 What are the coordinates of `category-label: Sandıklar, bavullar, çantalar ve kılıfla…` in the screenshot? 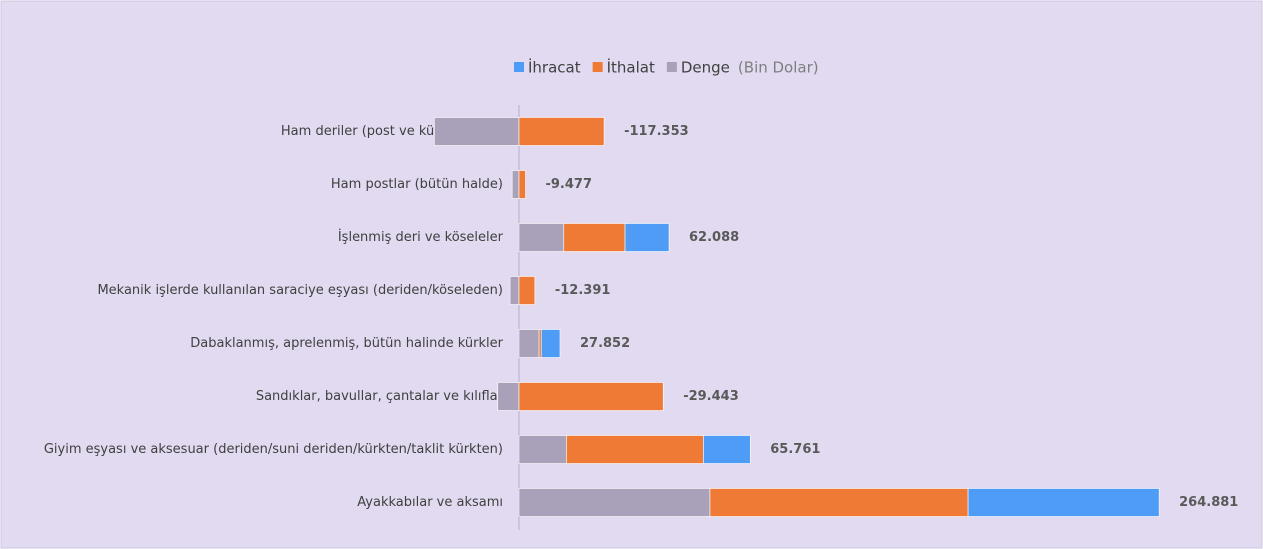 It's located at (380, 396).